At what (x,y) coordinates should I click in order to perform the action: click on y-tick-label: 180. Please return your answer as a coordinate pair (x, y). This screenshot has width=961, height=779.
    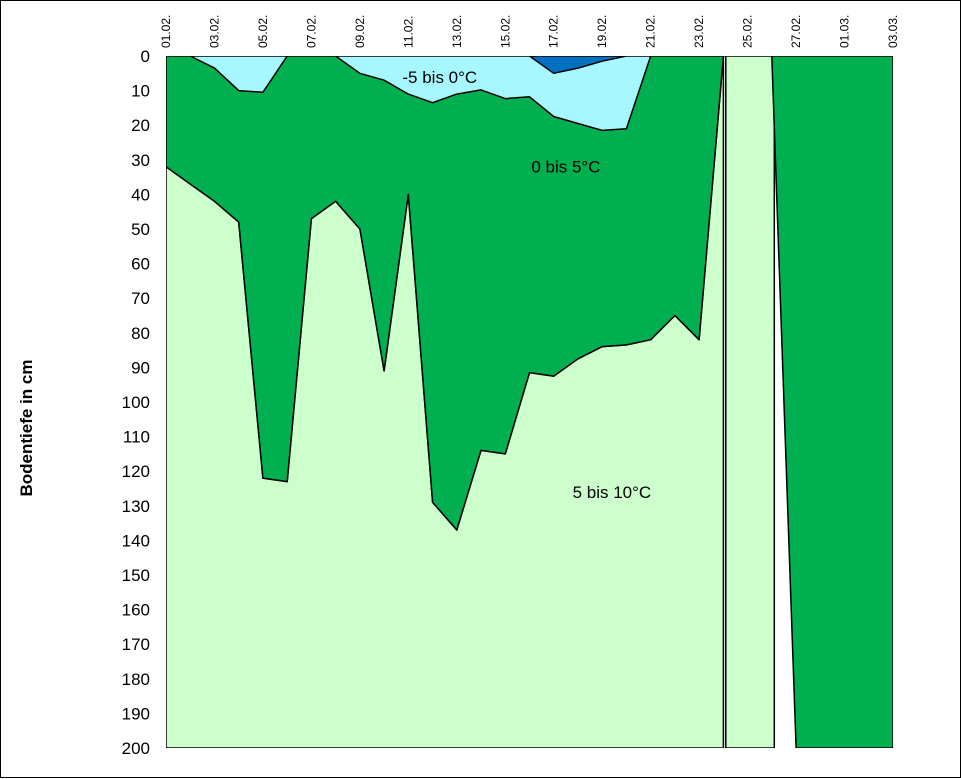
    Looking at the image, I should click on (136, 679).